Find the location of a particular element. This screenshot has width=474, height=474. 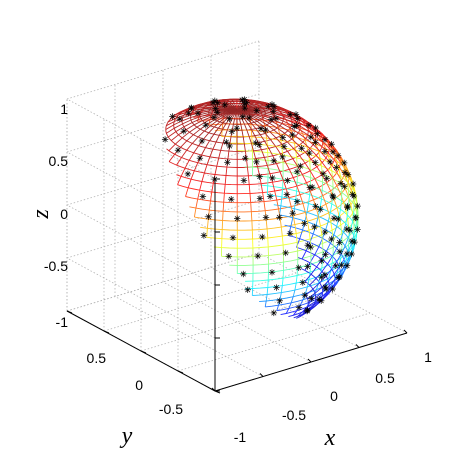

z-tick-label: 0.5 is located at coordinates (59, 161).